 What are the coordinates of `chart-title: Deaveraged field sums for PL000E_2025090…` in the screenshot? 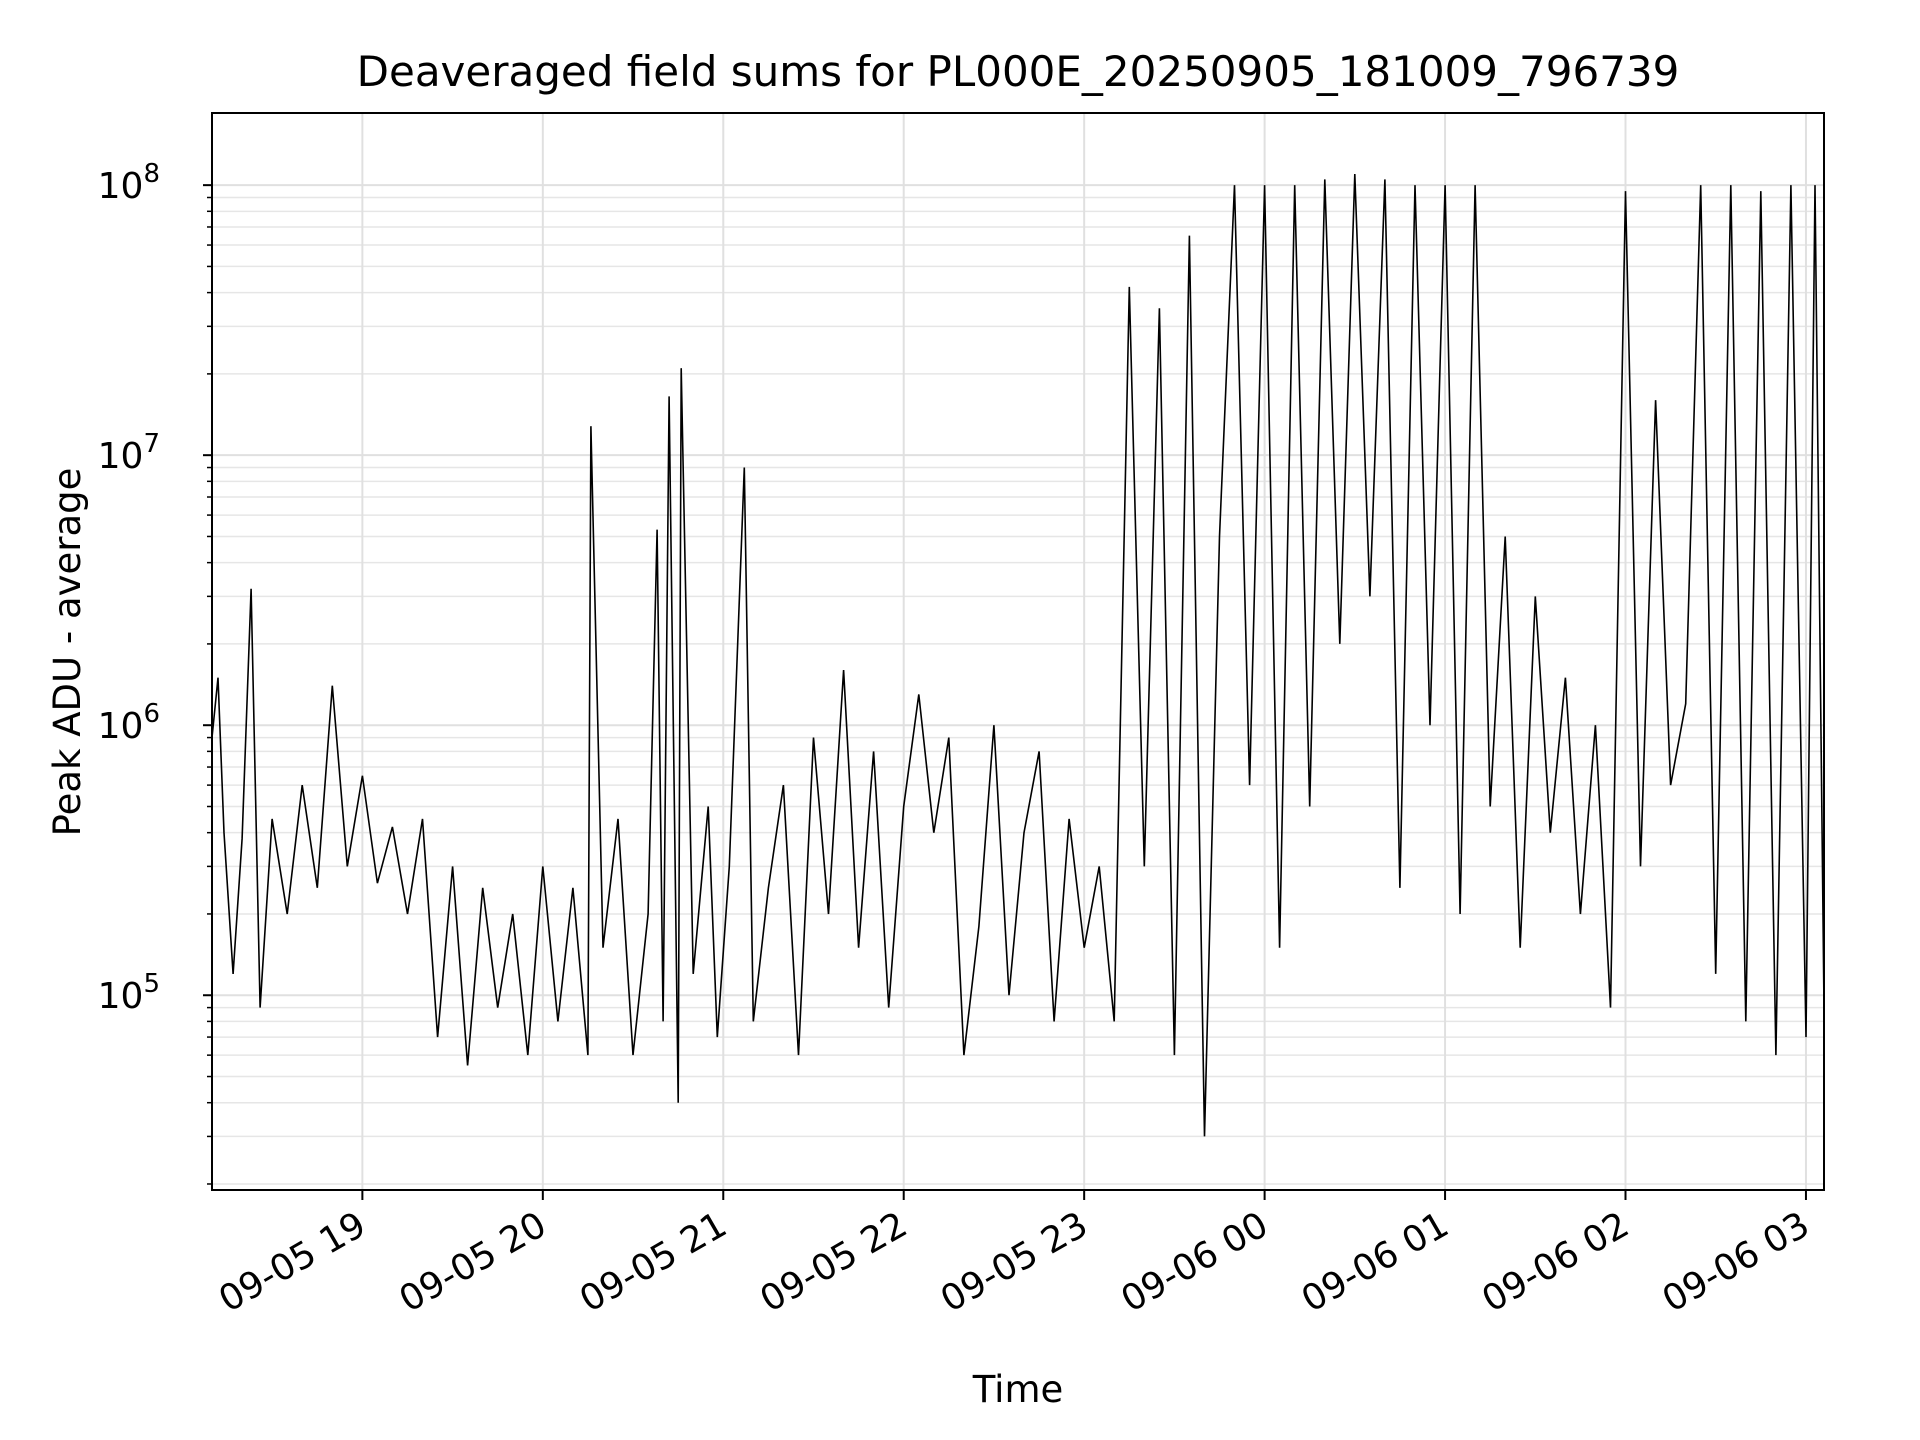 It's located at (1018, 71).